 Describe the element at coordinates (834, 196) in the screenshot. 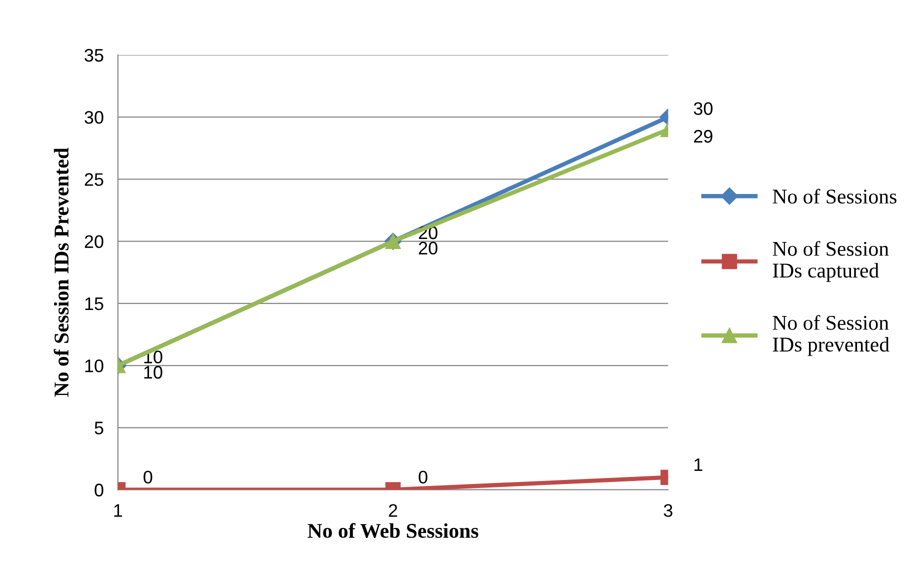

I see `legend-label: No of Sessions` at that location.